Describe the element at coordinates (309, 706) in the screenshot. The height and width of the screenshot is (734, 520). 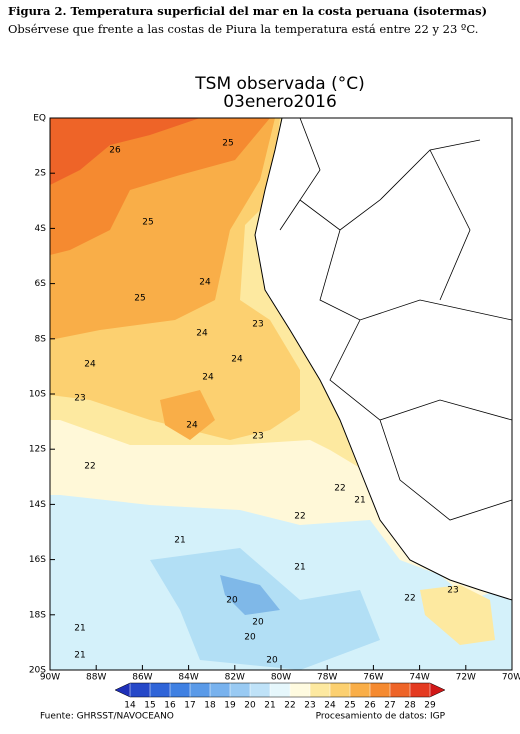
I see `colorbar-label: 23` at that location.